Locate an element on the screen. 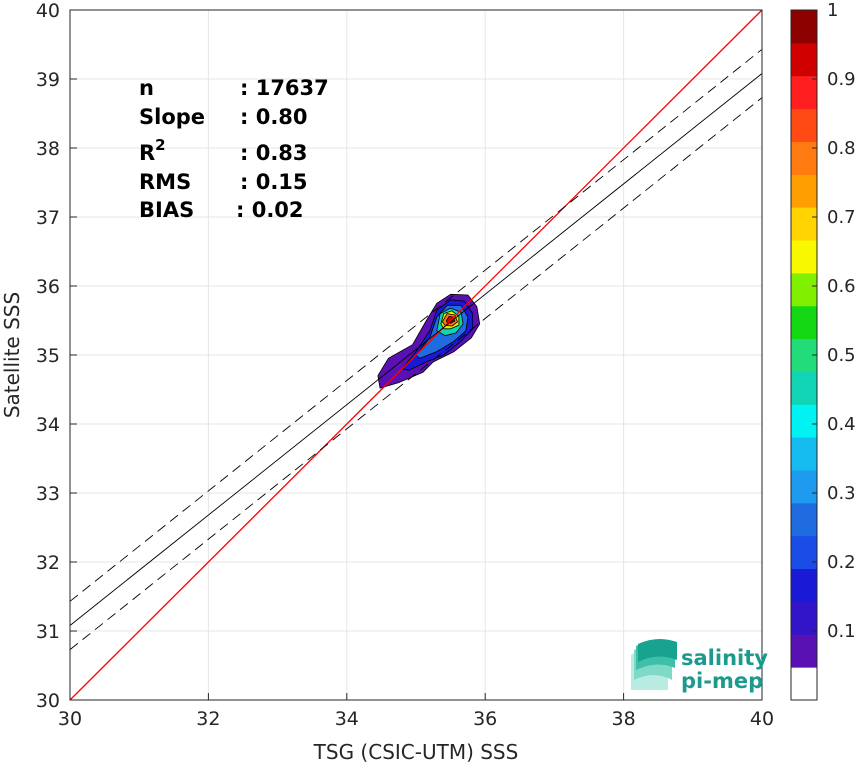  y-tick-label: 33 is located at coordinates (48, 494).